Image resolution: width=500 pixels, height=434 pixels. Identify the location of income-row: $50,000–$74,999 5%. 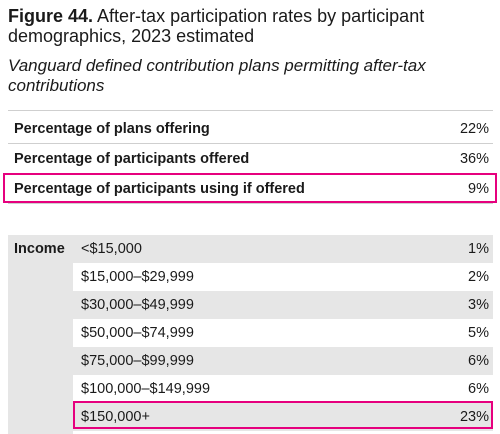
(283, 333).